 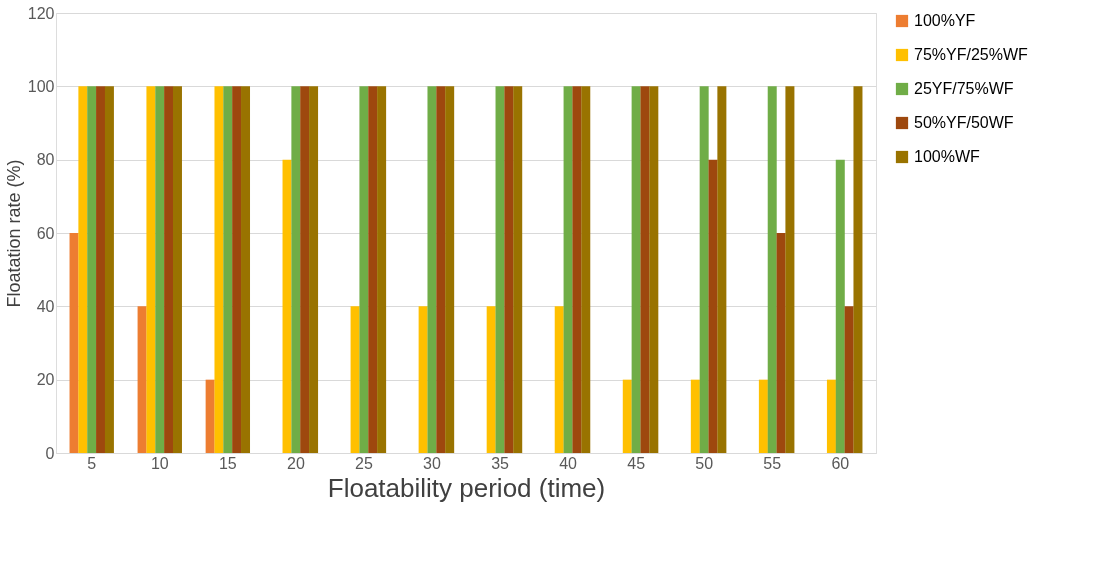 I want to click on y-axis-title: Floatation rate (%), so click(x=13, y=233).